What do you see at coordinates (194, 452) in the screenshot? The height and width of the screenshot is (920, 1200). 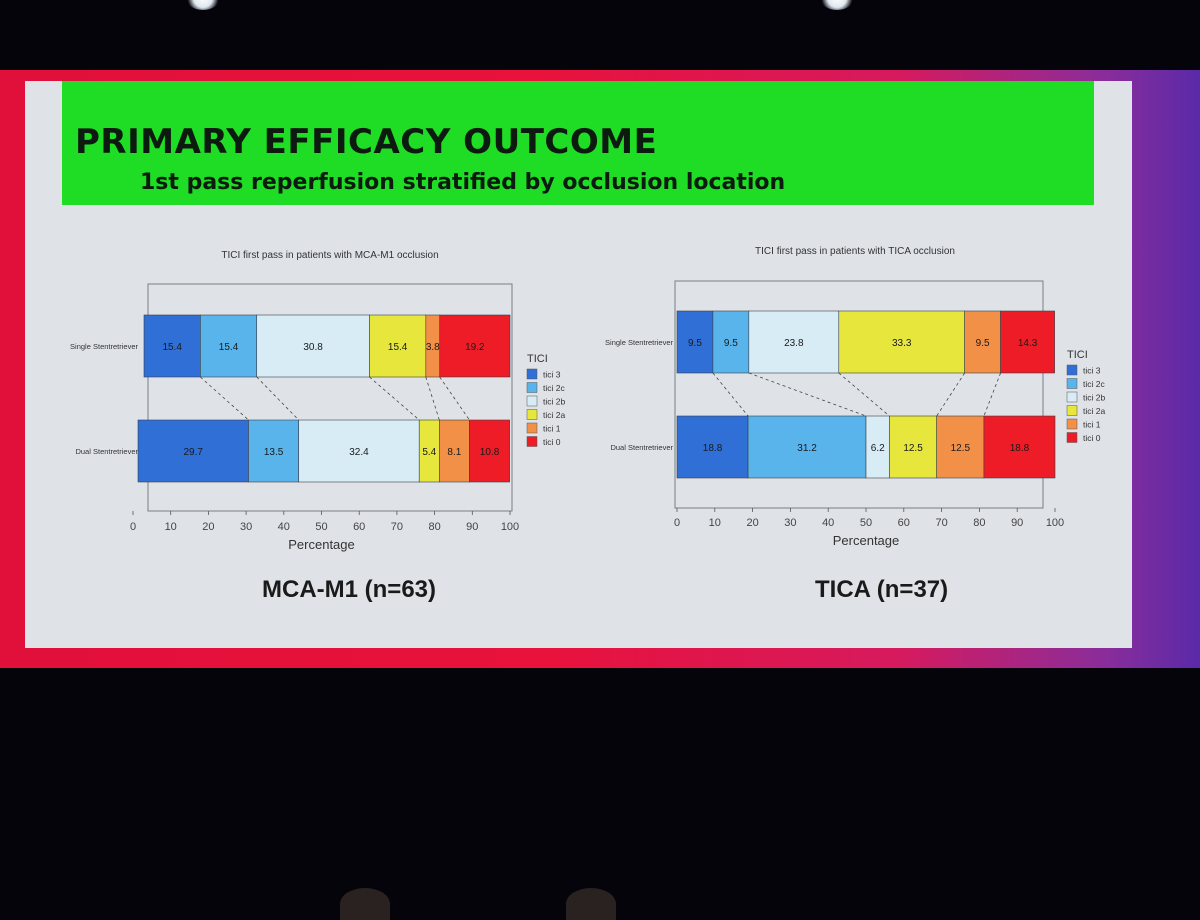 I see `bar-value-label: 29.7` at bounding box center [194, 452].